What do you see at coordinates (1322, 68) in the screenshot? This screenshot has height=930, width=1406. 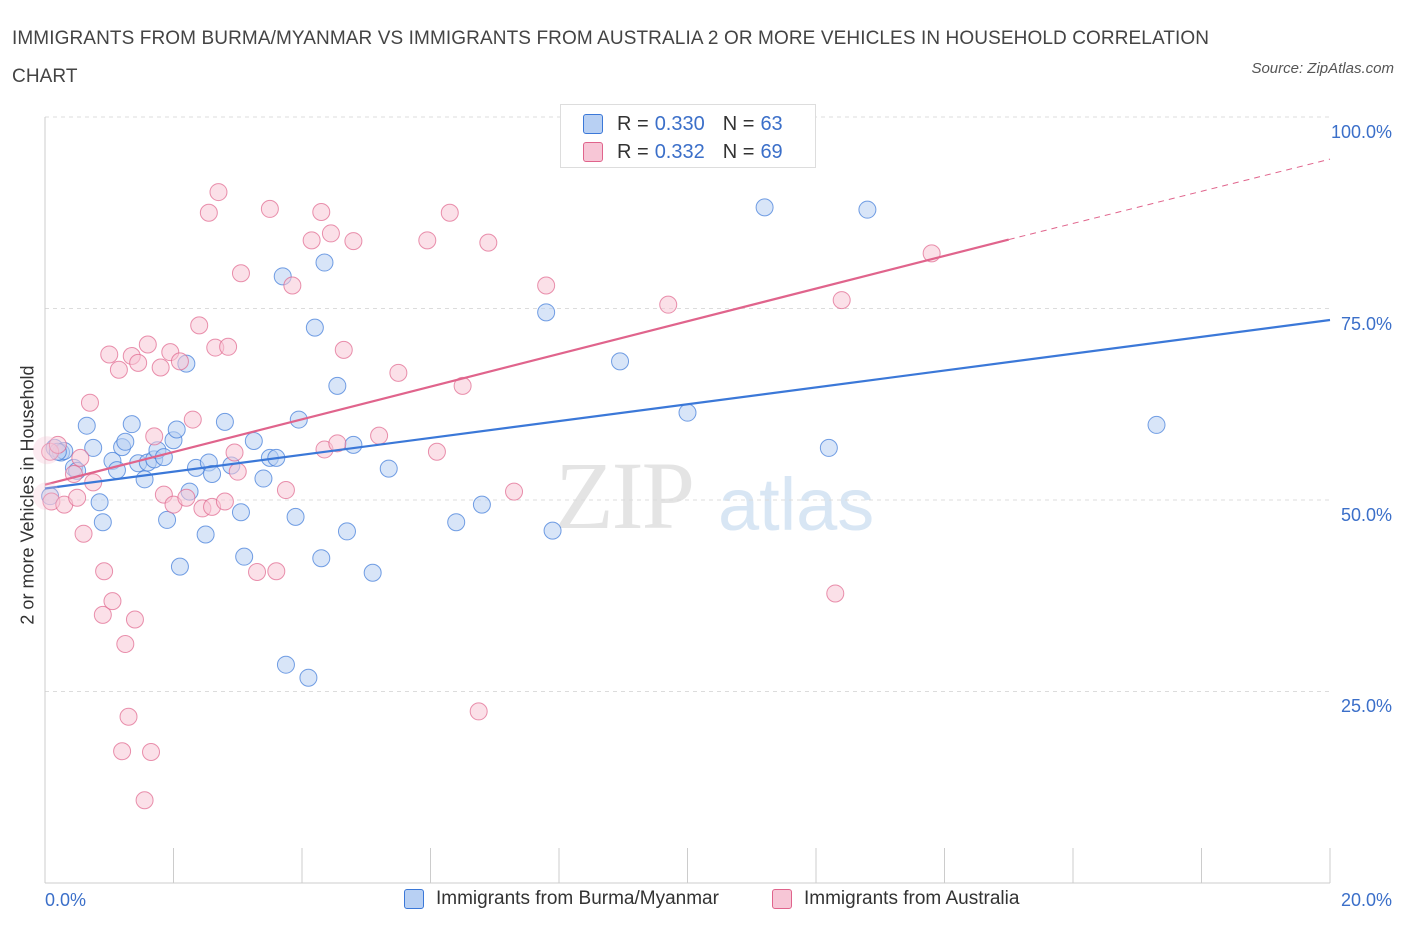 I see `source-label: Source: ZipAtlas.com` at bounding box center [1322, 68].